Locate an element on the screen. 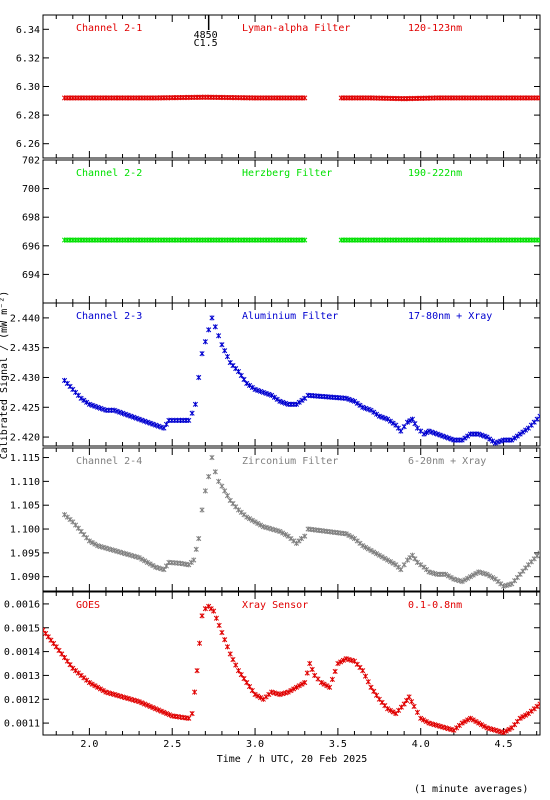 The height and width of the screenshot is (800, 550). y-tick-label: 1.110 is located at coordinates (25, 482).